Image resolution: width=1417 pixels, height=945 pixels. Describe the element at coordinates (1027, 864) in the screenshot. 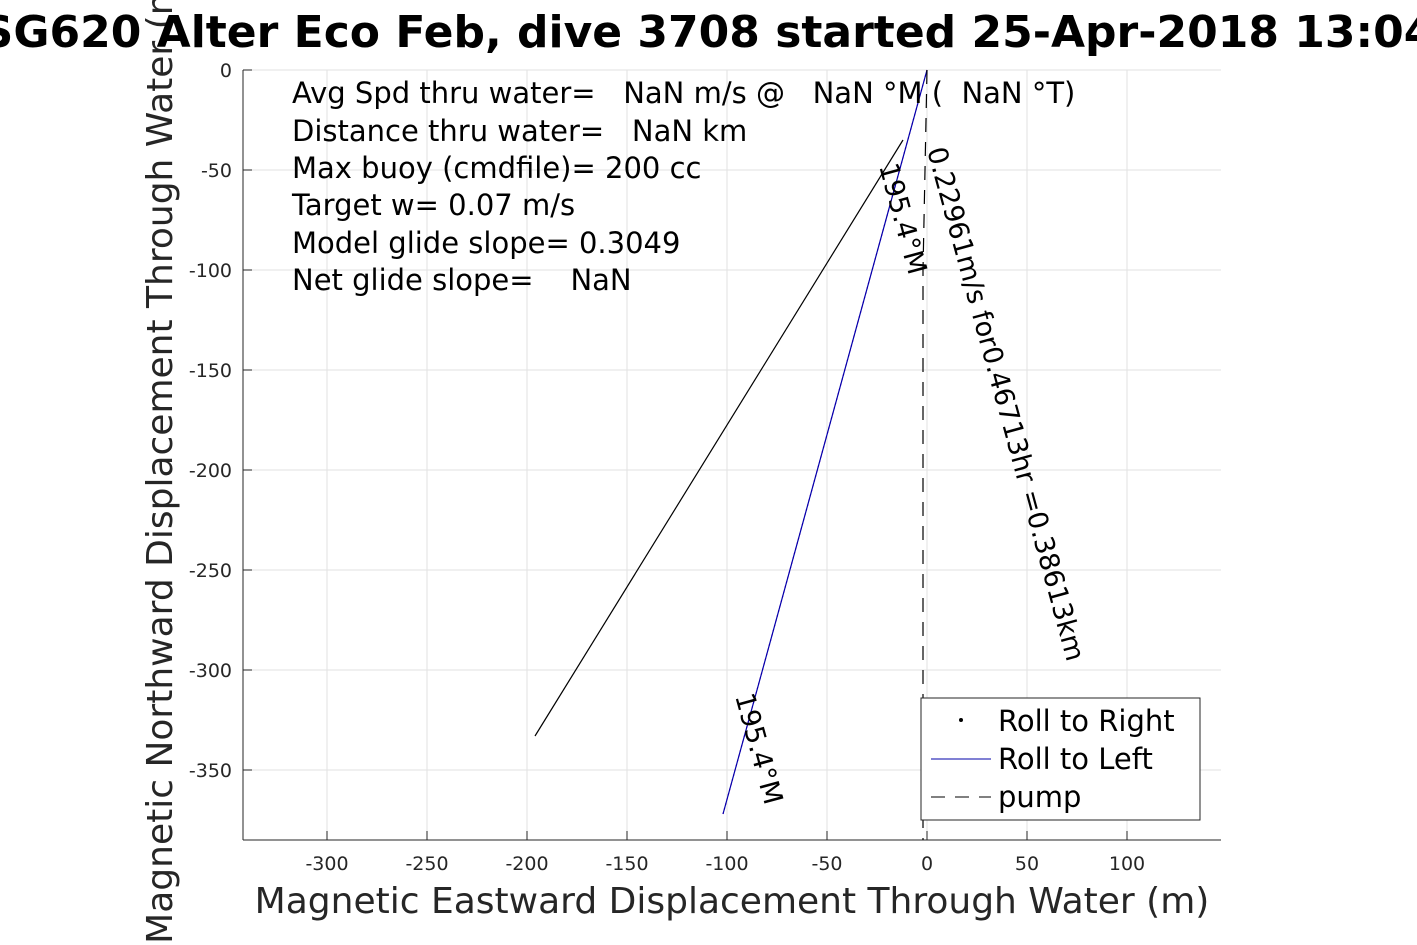

I see `x-tick-label: 50` at that location.